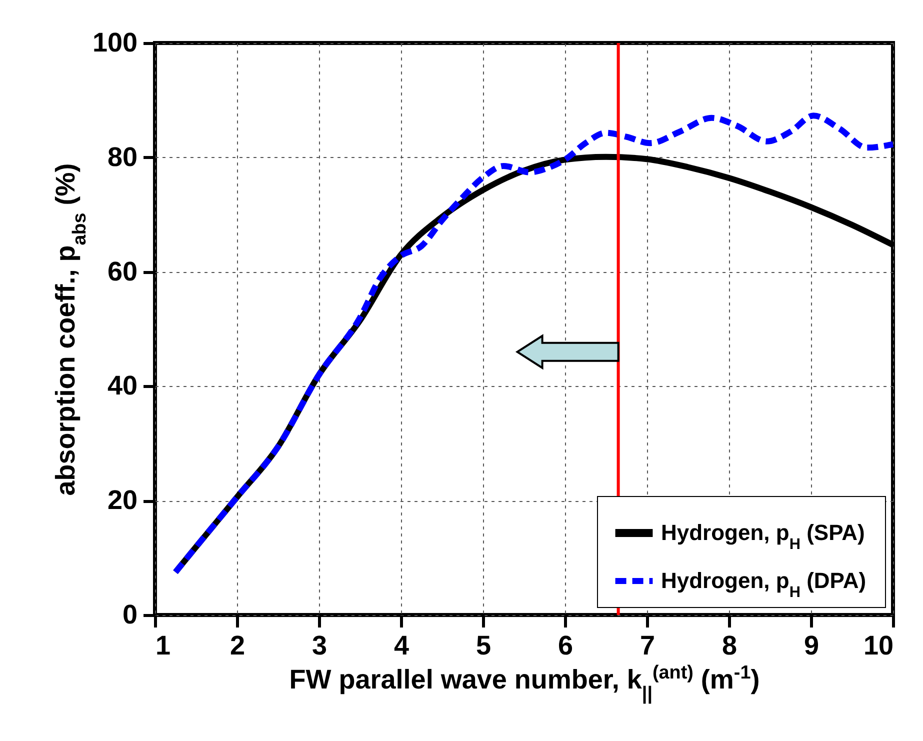  Describe the element at coordinates (122, 385) in the screenshot. I see `y-tick-label: 40` at that location.